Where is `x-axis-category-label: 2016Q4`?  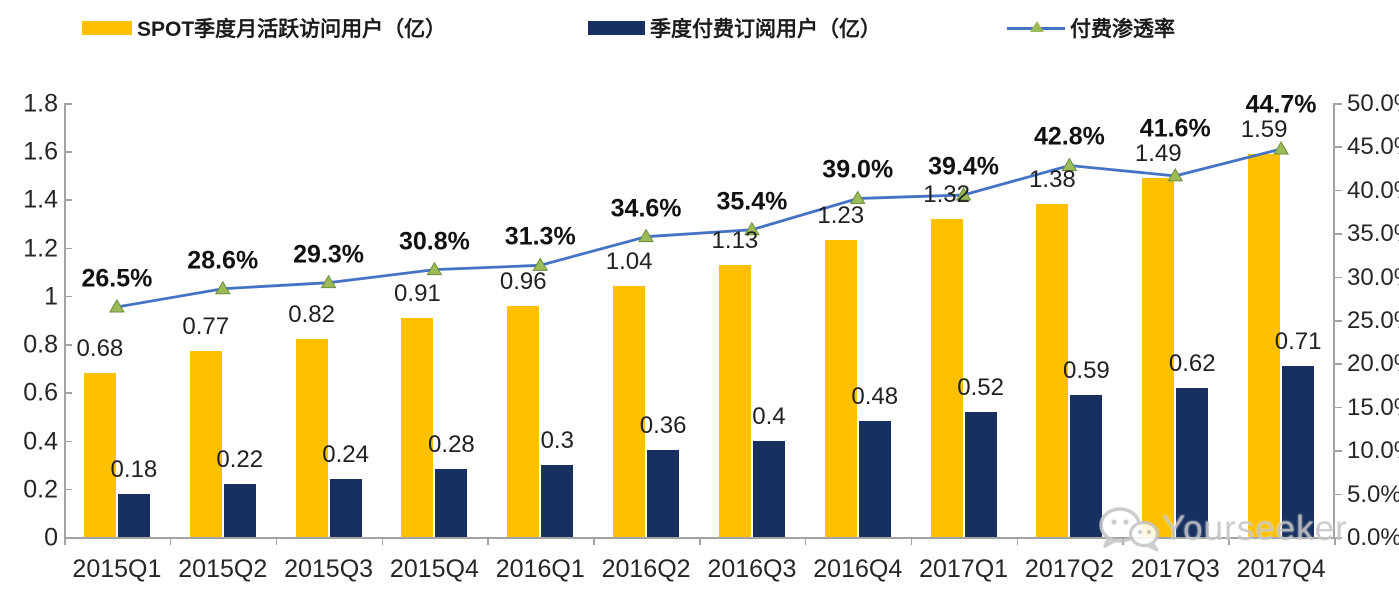
x-axis-category-label: 2016Q4 is located at coordinates (858, 569).